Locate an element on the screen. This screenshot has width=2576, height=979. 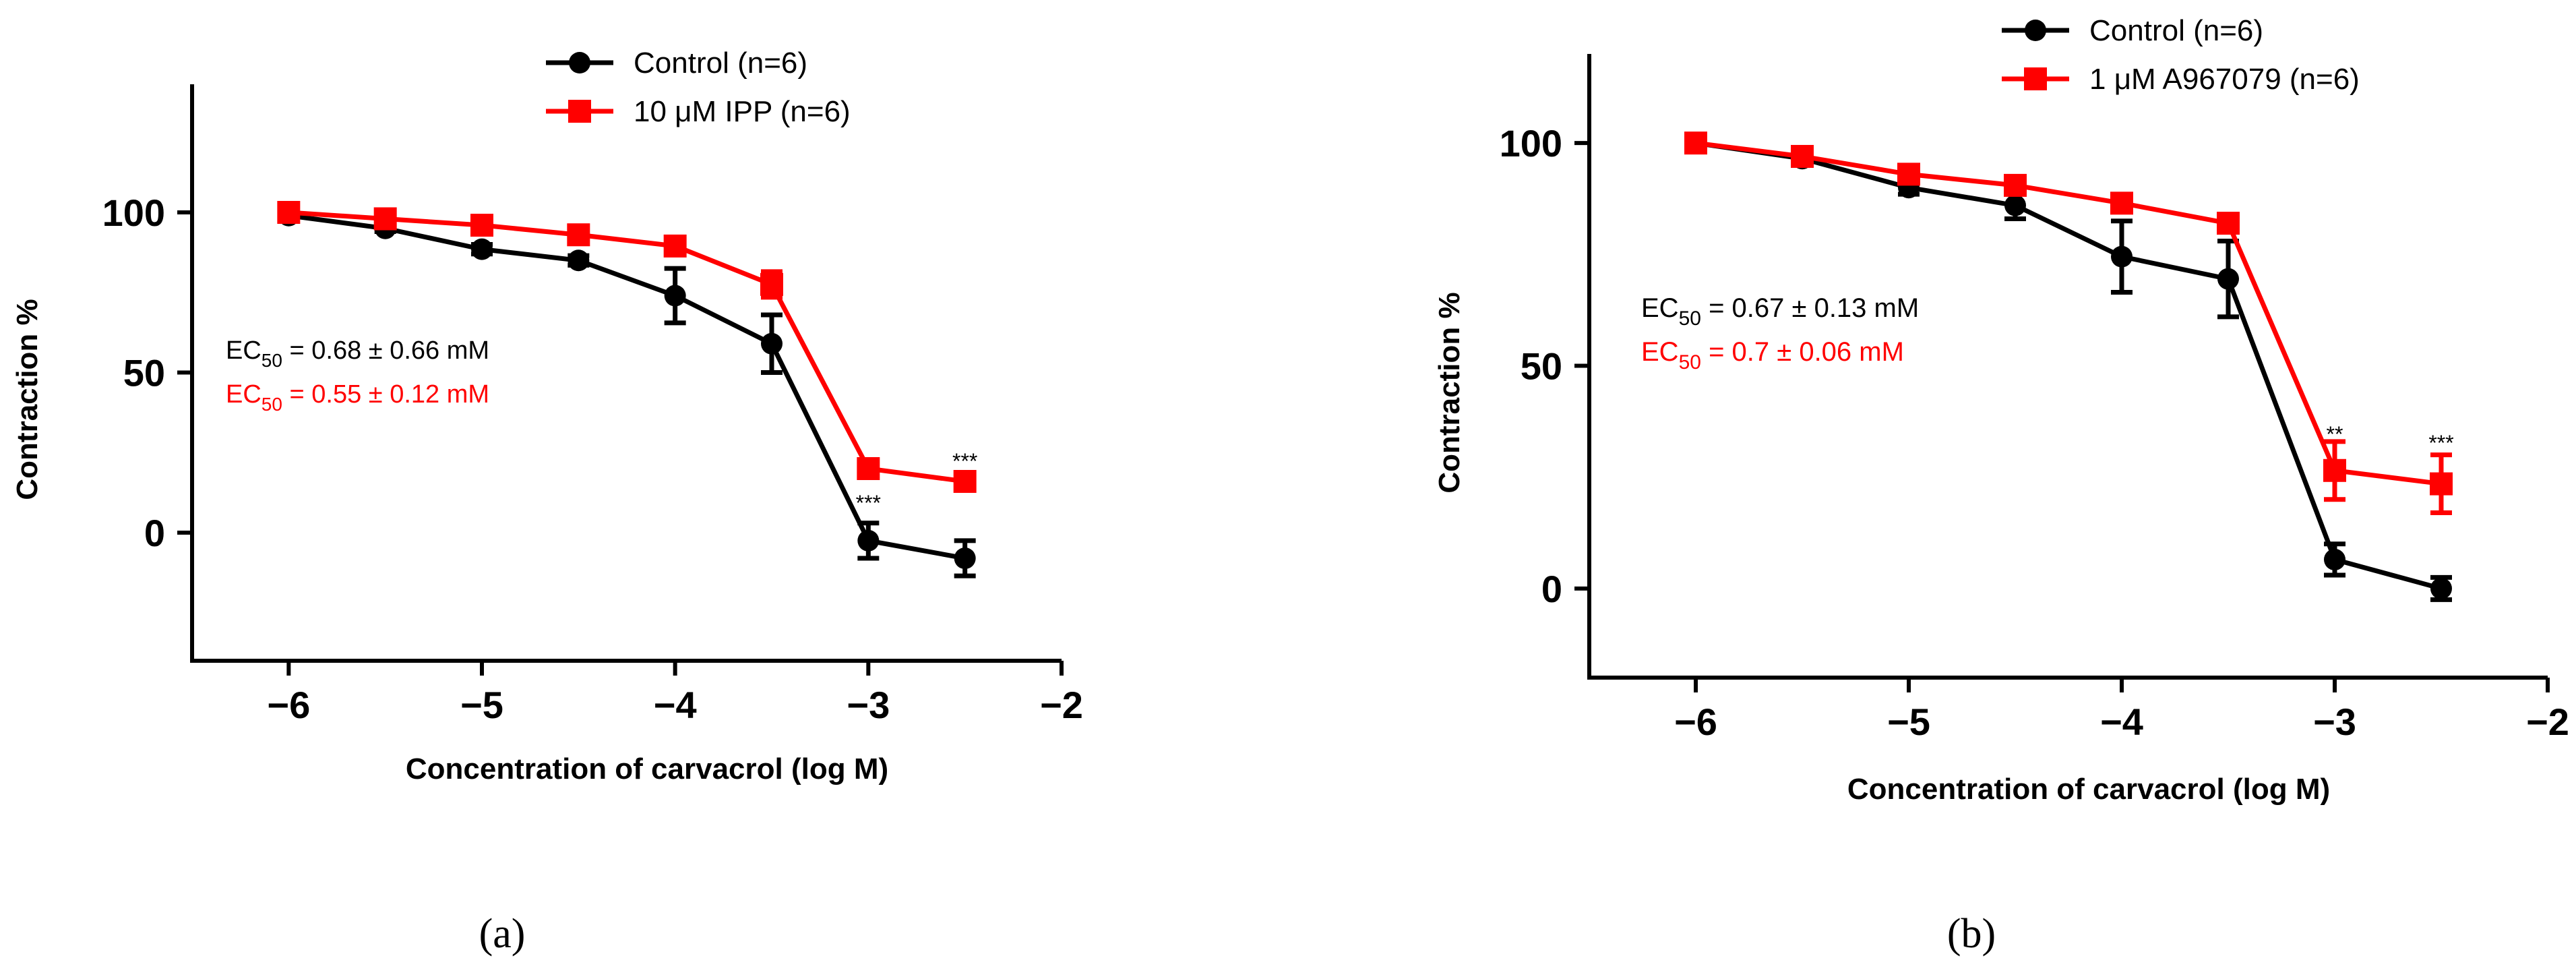
significance-label: ** is located at coordinates (2335, 434).